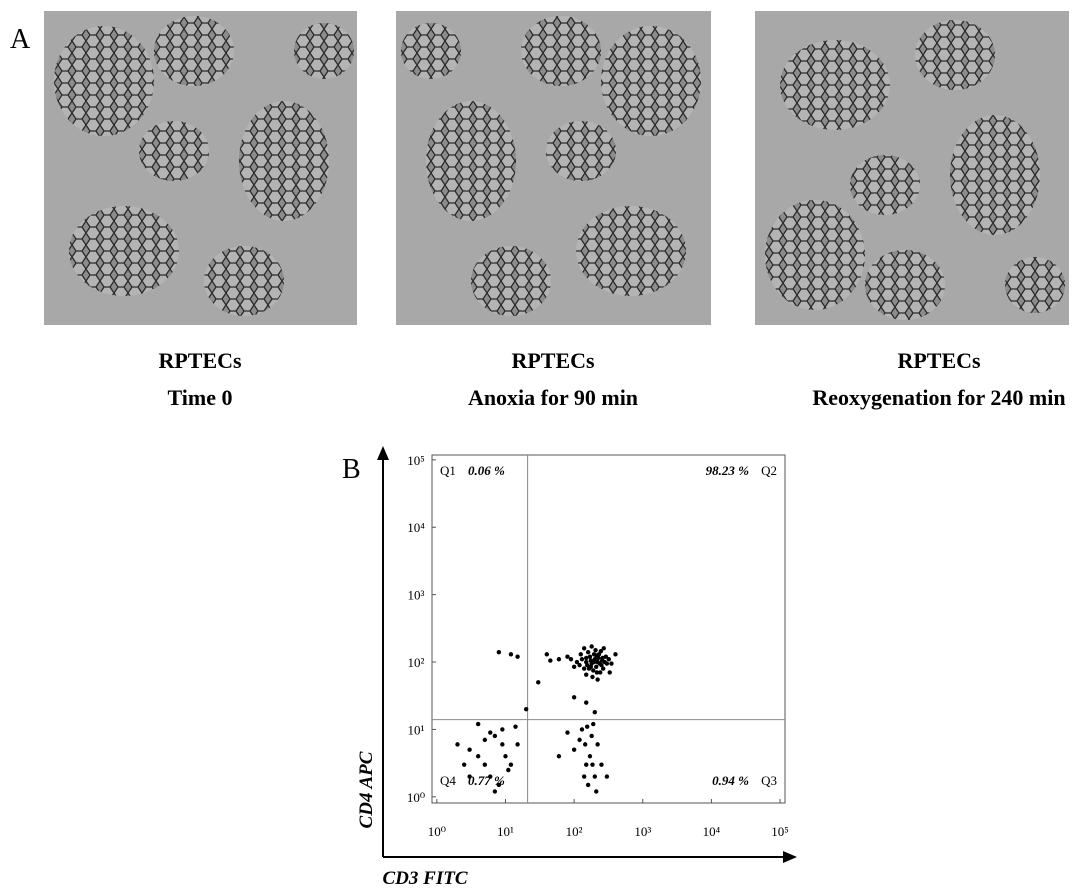 This screenshot has height=891, width=1083. What do you see at coordinates (416, 460) in the screenshot?
I see `y-tick-label: 10⁵` at bounding box center [416, 460].